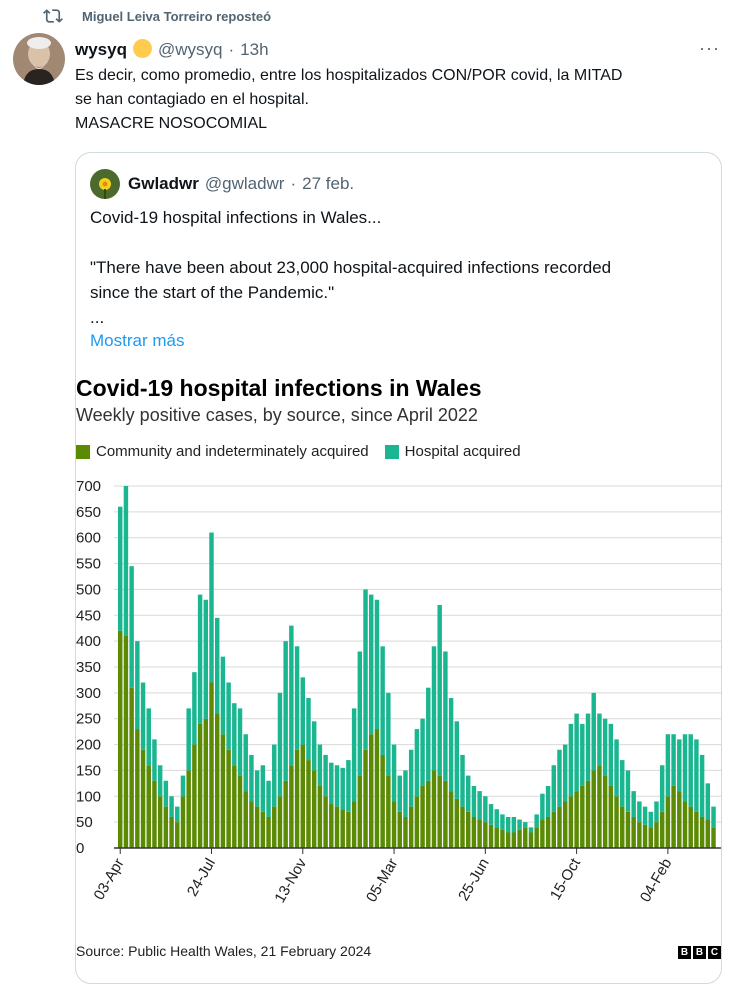  I want to click on repost-indicator: Miguel Leiva Torreiro reposteó, so click(157, 16).